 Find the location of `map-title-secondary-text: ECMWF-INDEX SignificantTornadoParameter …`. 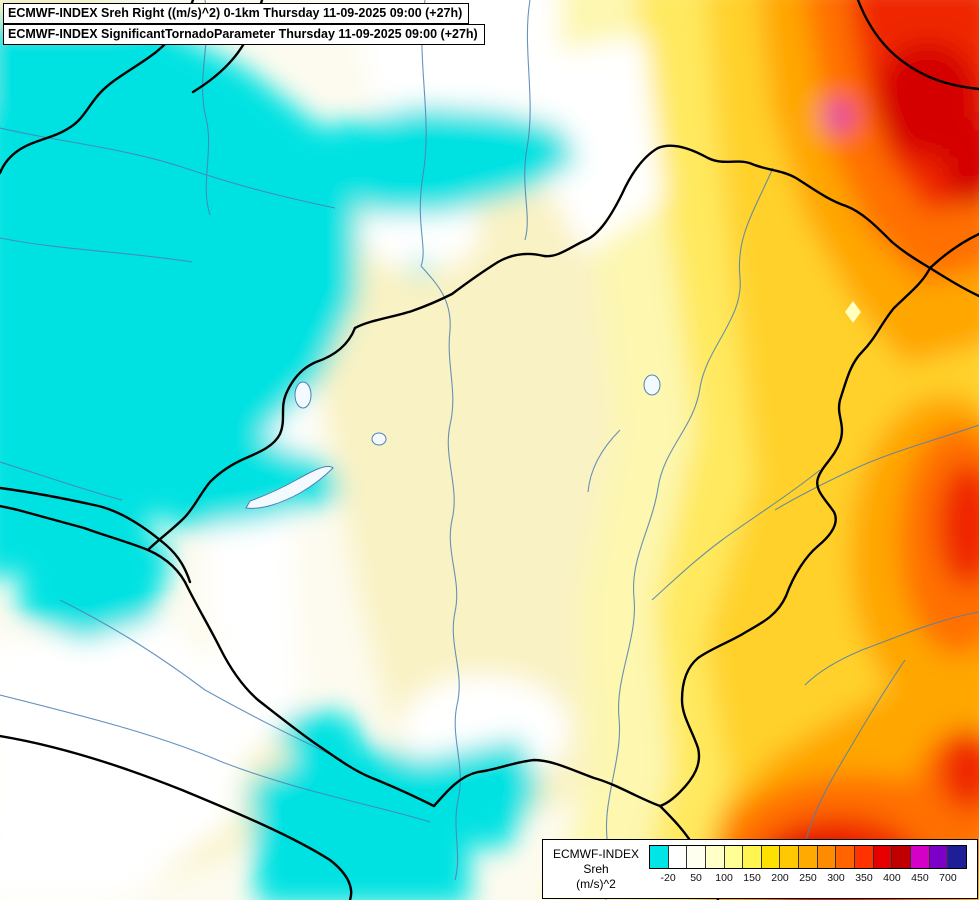

map-title-secondary-text: ECMWF-INDEX SignificantTornadoParameter … is located at coordinates (243, 34).